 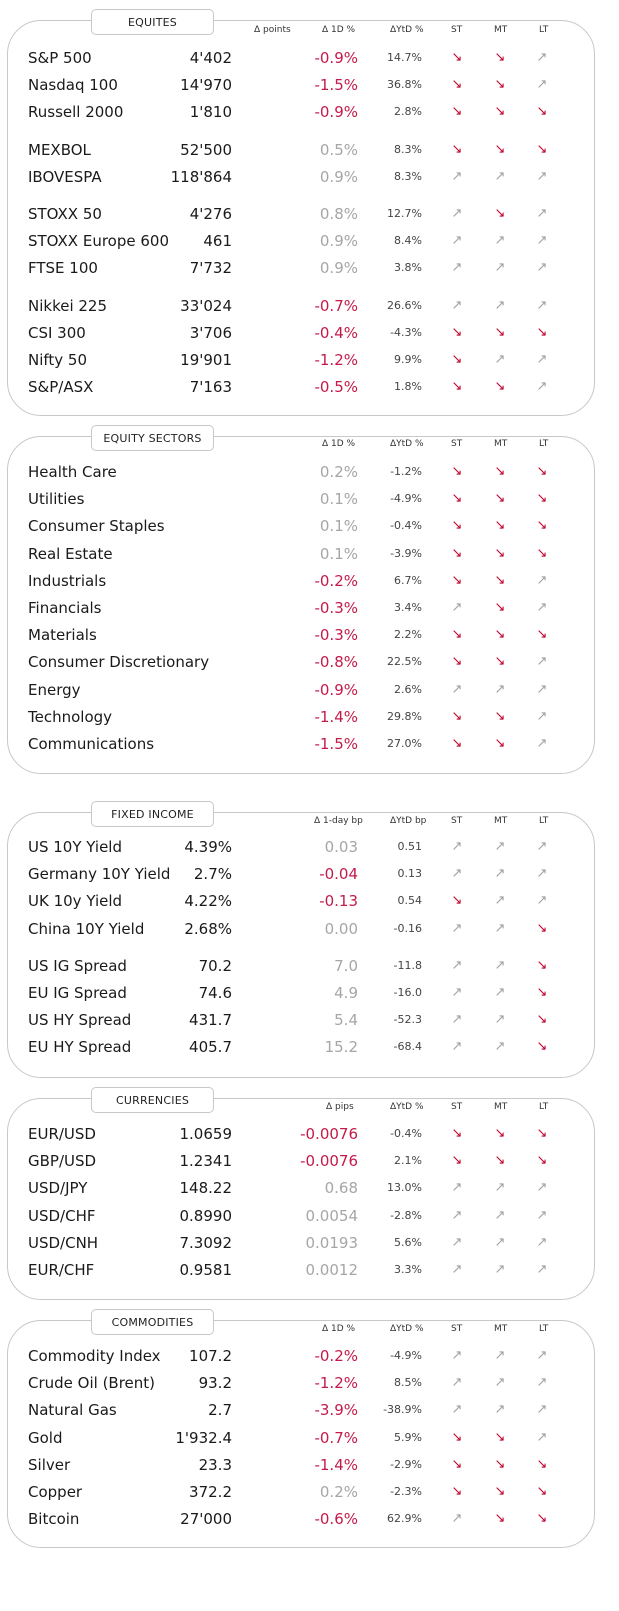 I want to click on row-change: 4.9, so click(x=346, y=993).